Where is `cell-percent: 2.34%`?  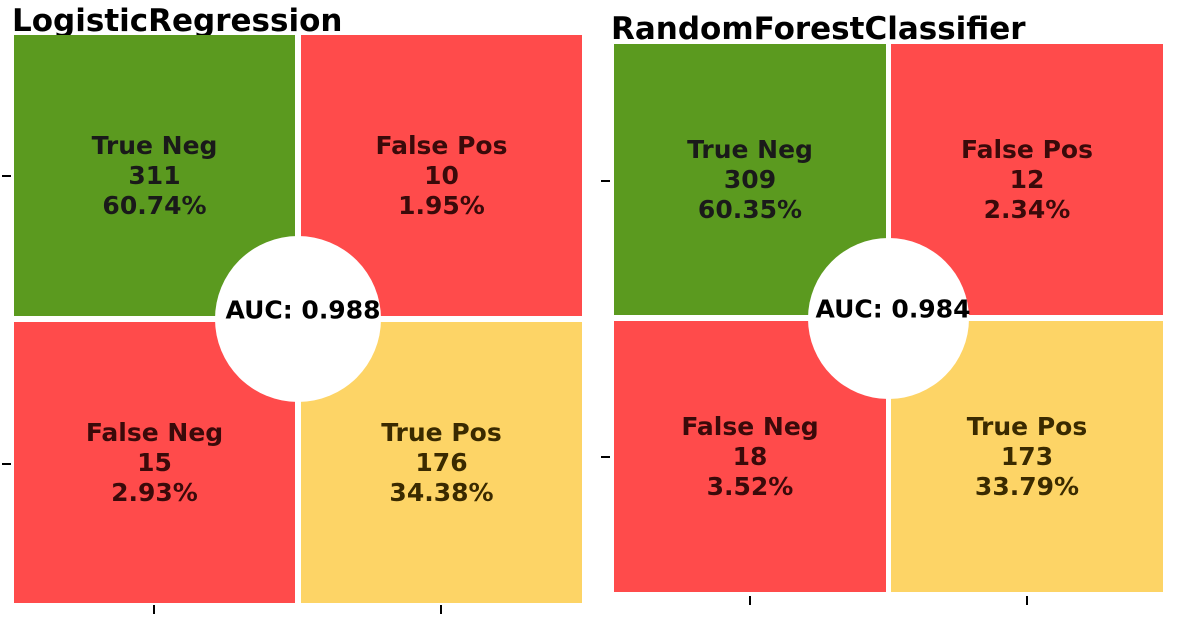 cell-percent: 2.34% is located at coordinates (1027, 209).